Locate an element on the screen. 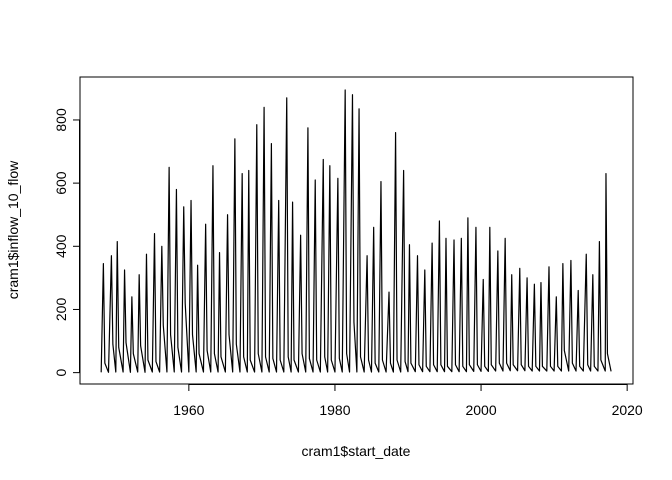 This screenshot has height=480, width=672. x-tick-label: 2000 is located at coordinates (480, 410).